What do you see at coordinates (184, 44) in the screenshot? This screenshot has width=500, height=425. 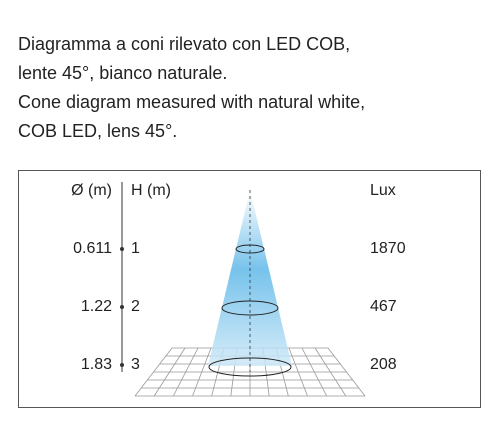 I see `description-line: Diagramma a coni rilevato con LED COB,` at bounding box center [184, 44].